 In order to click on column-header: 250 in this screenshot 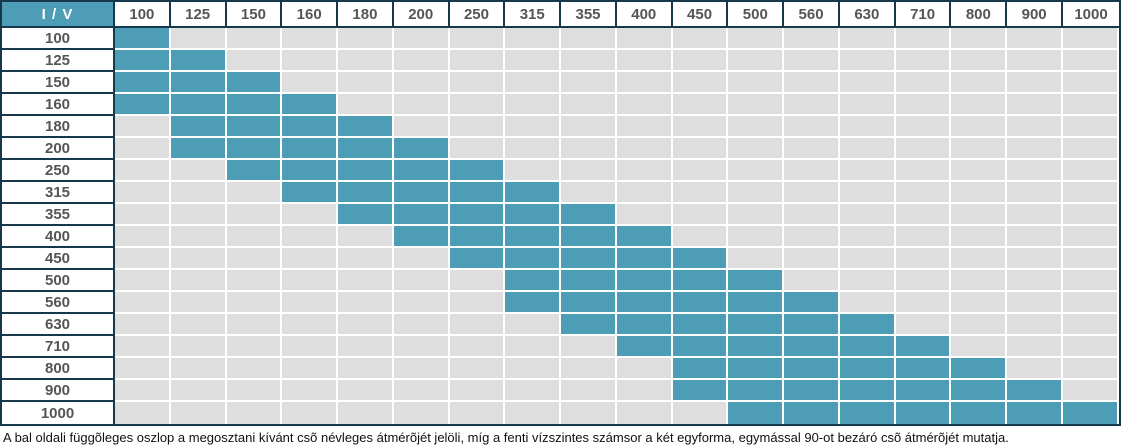, I will do `click(477, 15)`.